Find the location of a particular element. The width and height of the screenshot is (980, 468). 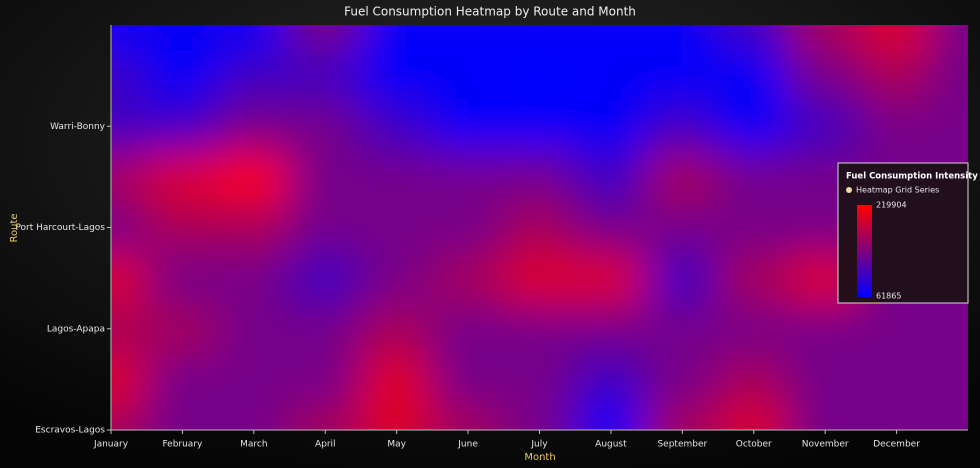

x-tick-label: January is located at coordinates (111, 445).